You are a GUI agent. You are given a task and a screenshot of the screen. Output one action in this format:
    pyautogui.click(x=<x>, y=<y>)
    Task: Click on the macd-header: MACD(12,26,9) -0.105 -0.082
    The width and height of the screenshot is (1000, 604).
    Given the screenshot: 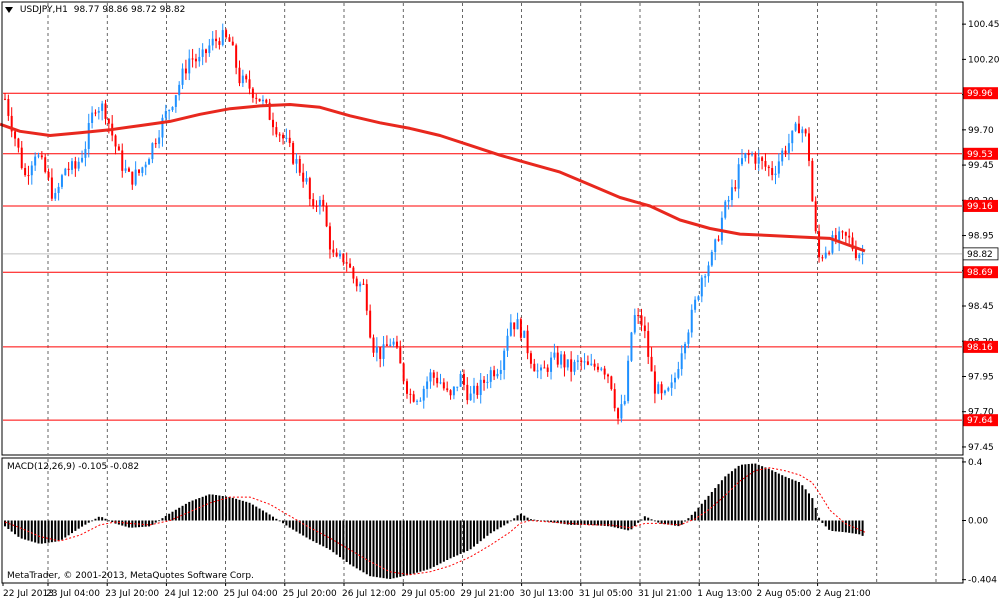 What is the action you would take?
    pyautogui.click(x=73, y=467)
    